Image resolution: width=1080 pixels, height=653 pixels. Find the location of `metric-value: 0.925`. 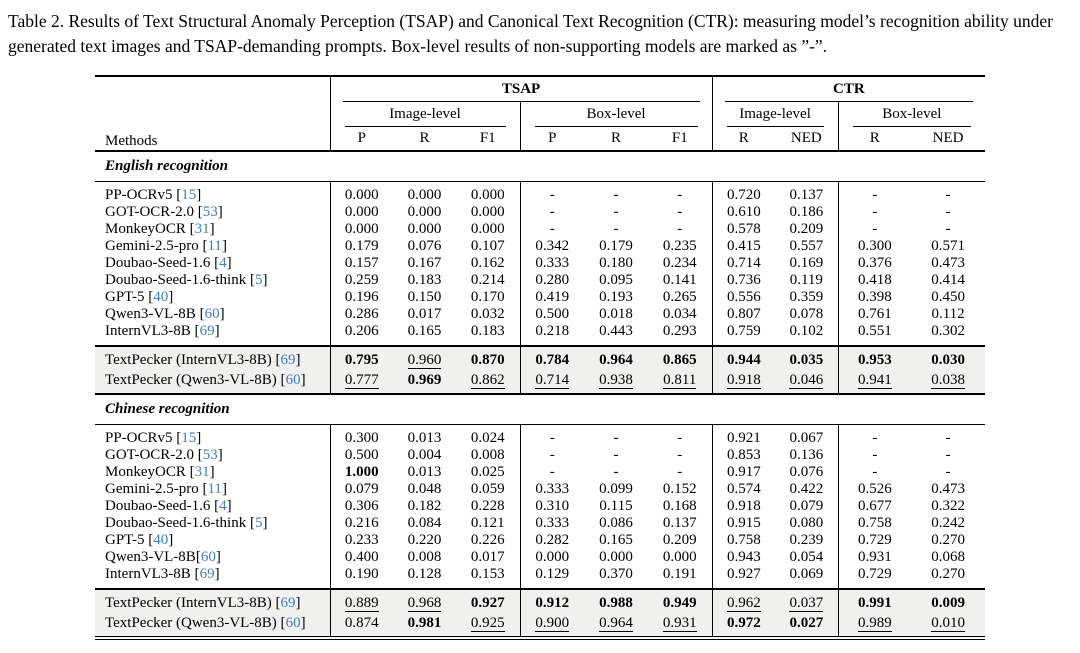

metric-value: 0.925 is located at coordinates (488, 626).